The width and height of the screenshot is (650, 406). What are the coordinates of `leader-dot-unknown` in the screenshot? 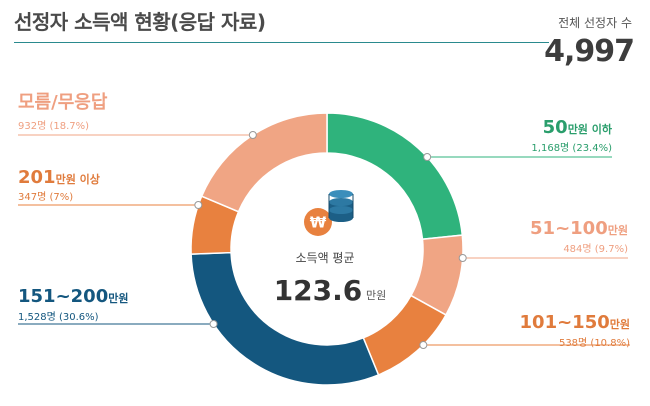 It's located at (252, 135).